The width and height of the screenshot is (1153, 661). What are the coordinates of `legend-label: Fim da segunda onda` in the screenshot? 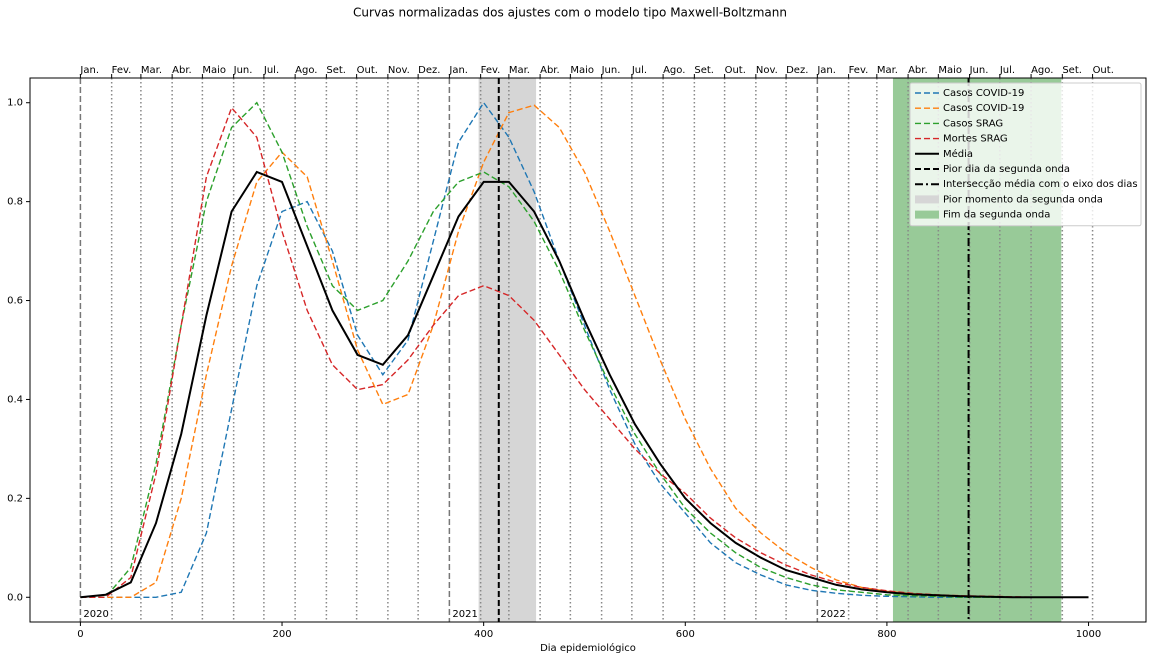 It's located at (996, 215).